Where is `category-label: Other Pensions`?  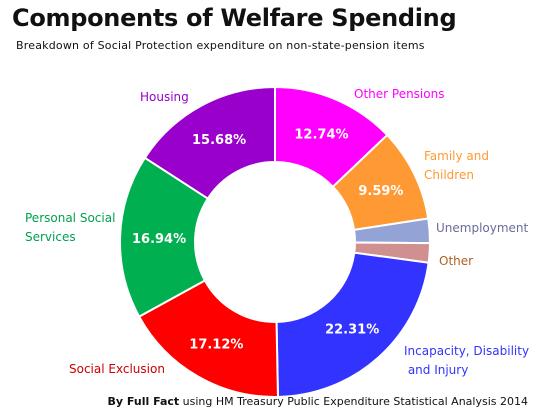
category-label: Other Pensions is located at coordinates (399, 94).